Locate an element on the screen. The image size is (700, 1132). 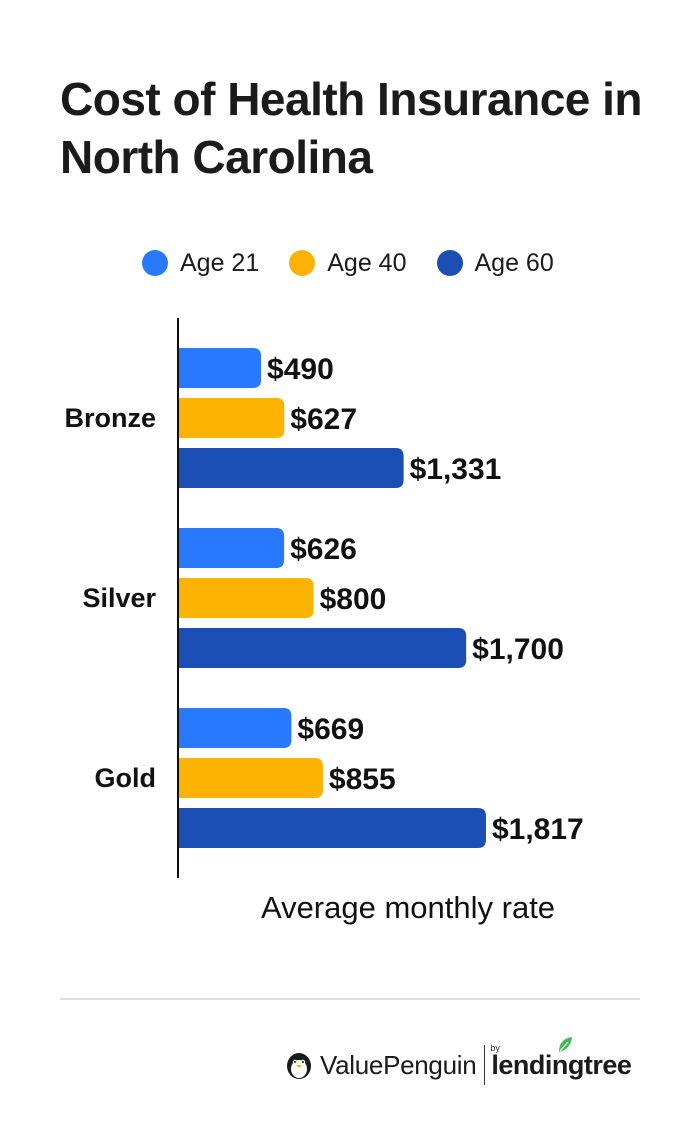
category-label: Bronze is located at coordinates (110, 418).